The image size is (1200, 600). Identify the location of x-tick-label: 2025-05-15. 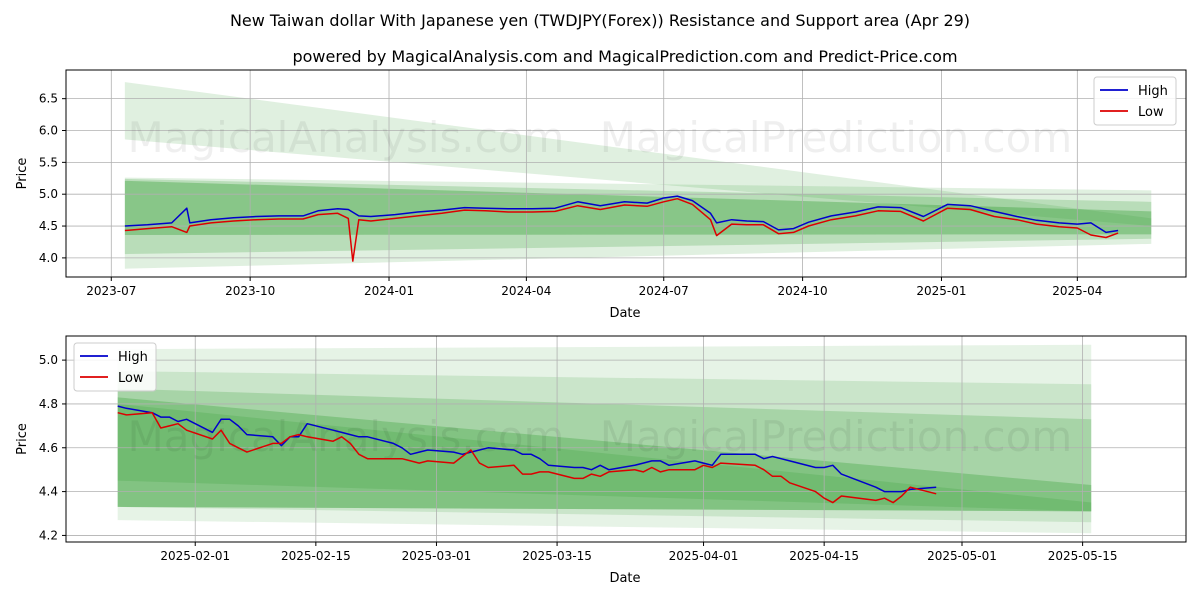
(1083, 556).